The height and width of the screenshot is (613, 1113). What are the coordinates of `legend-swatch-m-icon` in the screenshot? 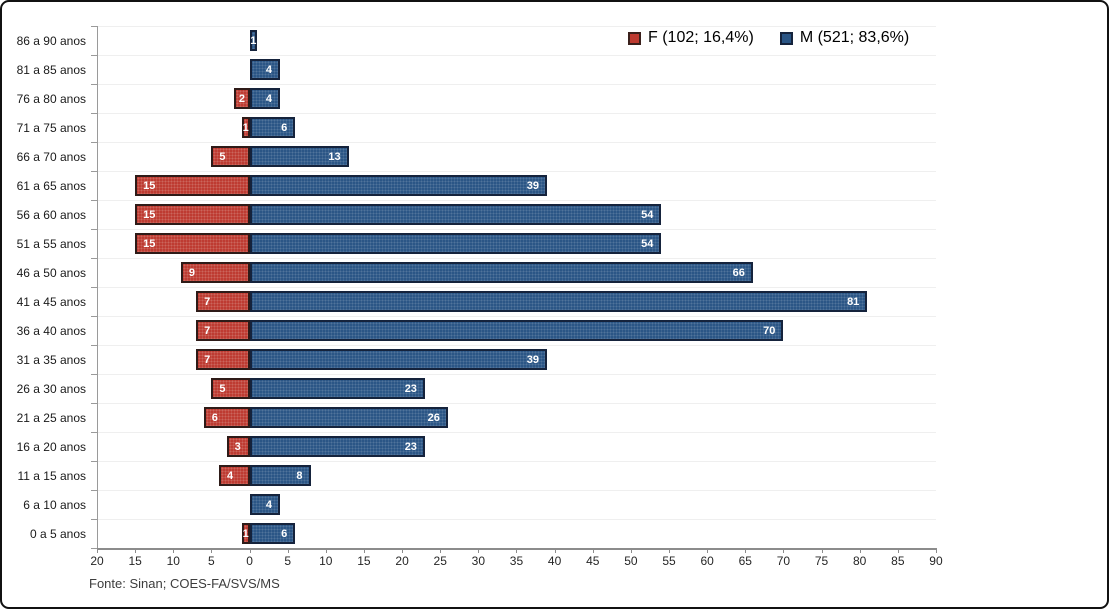 It's located at (786, 38).